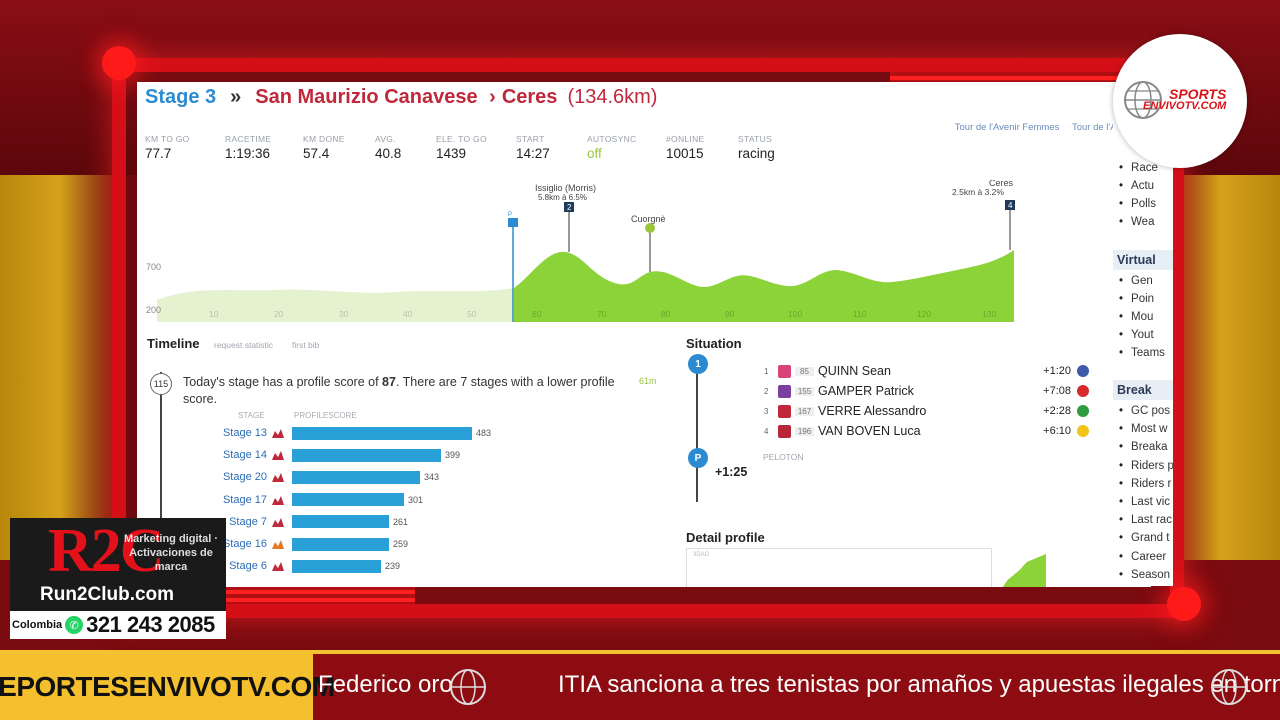  Describe the element at coordinates (1136, 281) in the screenshot. I see `sidebar-item-gen: Gen` at that location.